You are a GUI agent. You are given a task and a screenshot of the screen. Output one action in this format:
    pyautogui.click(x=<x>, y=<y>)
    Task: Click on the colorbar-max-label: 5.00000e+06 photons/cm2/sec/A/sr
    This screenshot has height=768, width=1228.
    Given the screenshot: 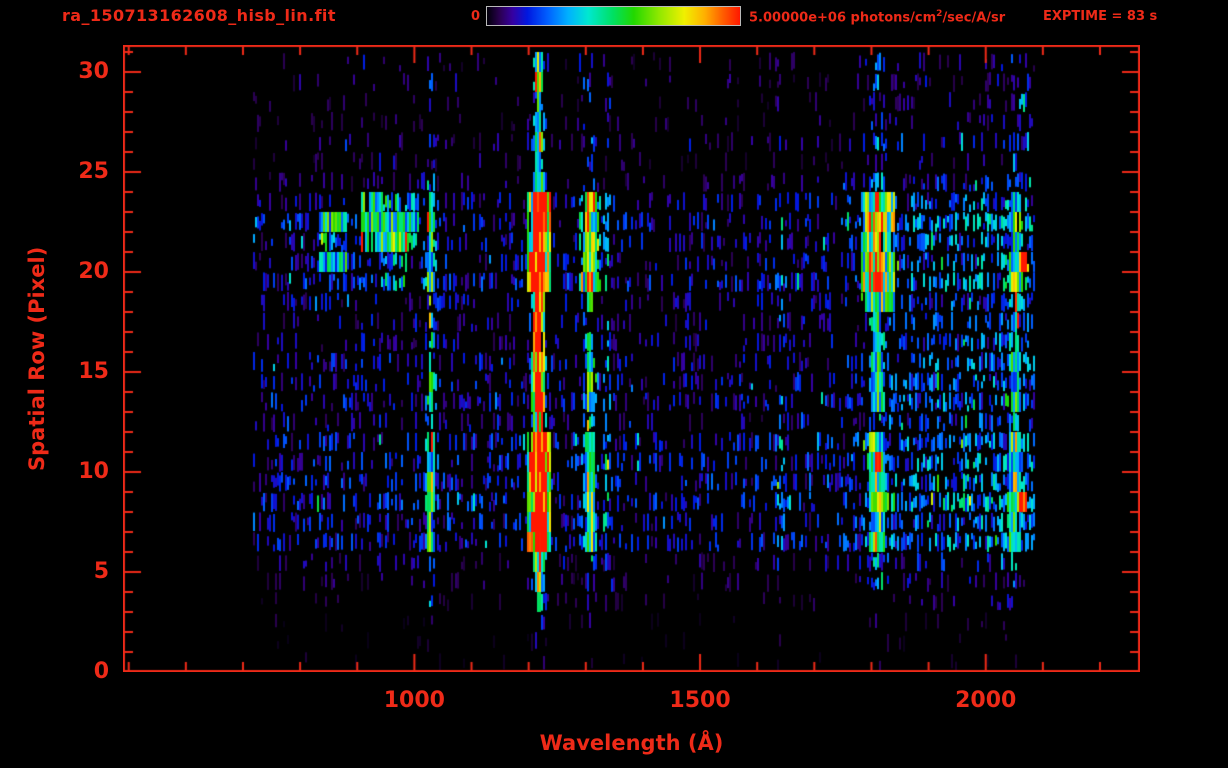 What is the action you would take?
    pyautogui.click(x=877, y=17)
    